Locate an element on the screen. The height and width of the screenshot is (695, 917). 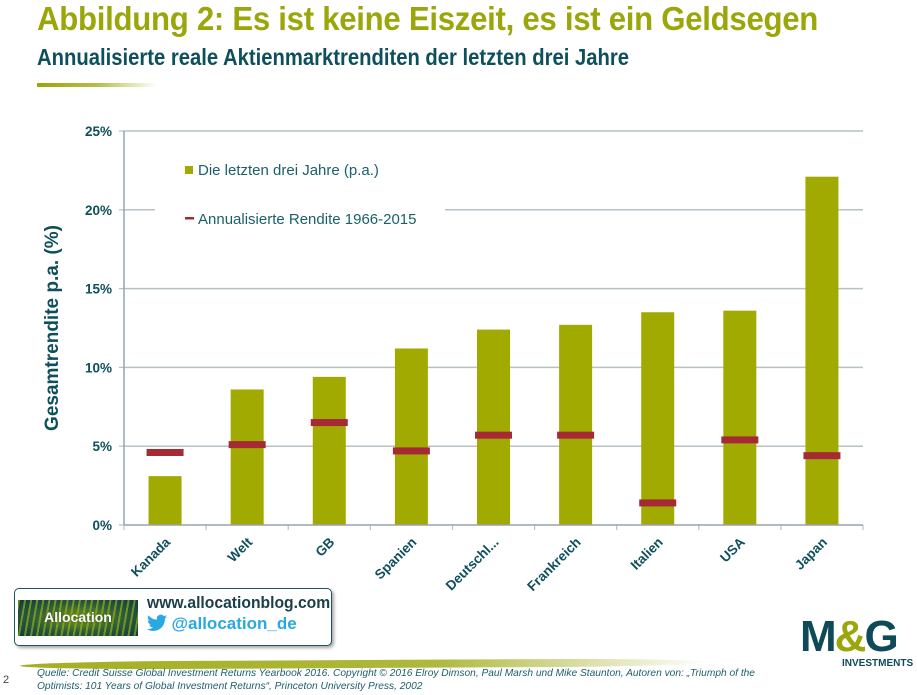
mg-investments-logo: M&G INVESTMENTS is located at coordinates (857, 643).